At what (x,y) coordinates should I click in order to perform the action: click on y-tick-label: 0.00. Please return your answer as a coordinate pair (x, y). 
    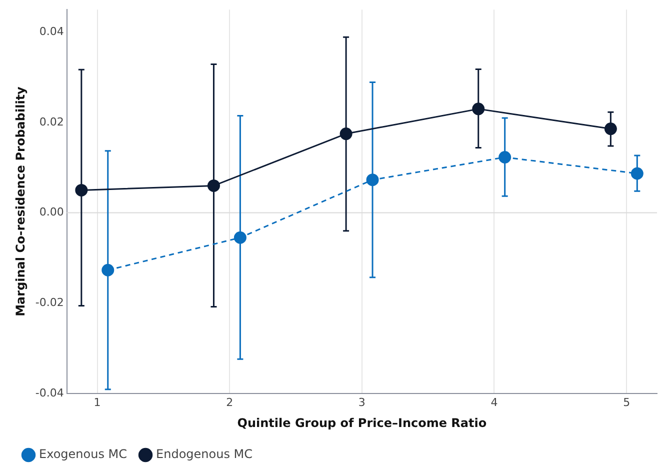
    Looking at the image, I should click on (51, 212).